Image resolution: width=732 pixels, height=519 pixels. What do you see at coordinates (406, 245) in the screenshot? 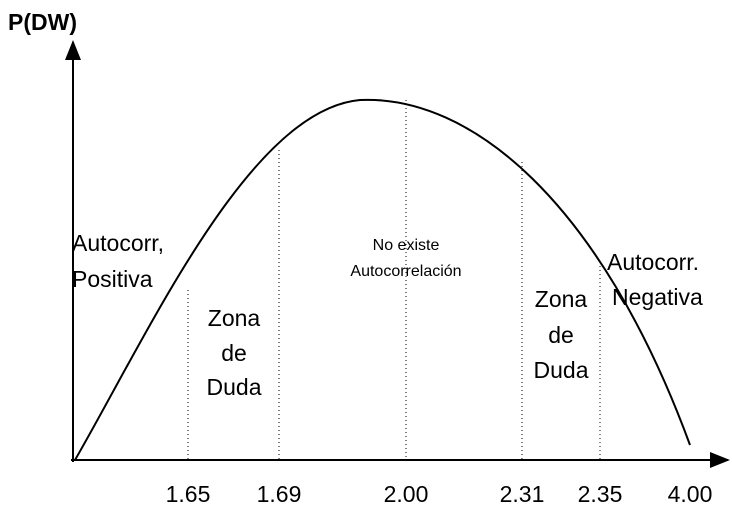
I see `region-label: No existe` at bounding box center [406, 245].